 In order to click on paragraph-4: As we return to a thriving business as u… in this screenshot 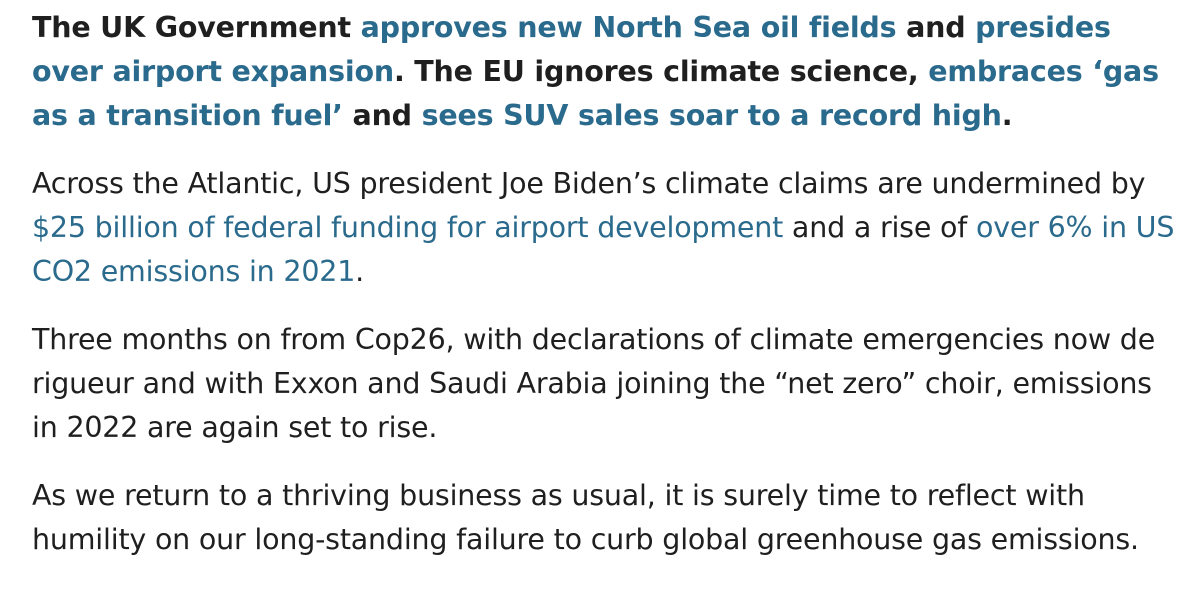, I will do `click(607, 518)`.